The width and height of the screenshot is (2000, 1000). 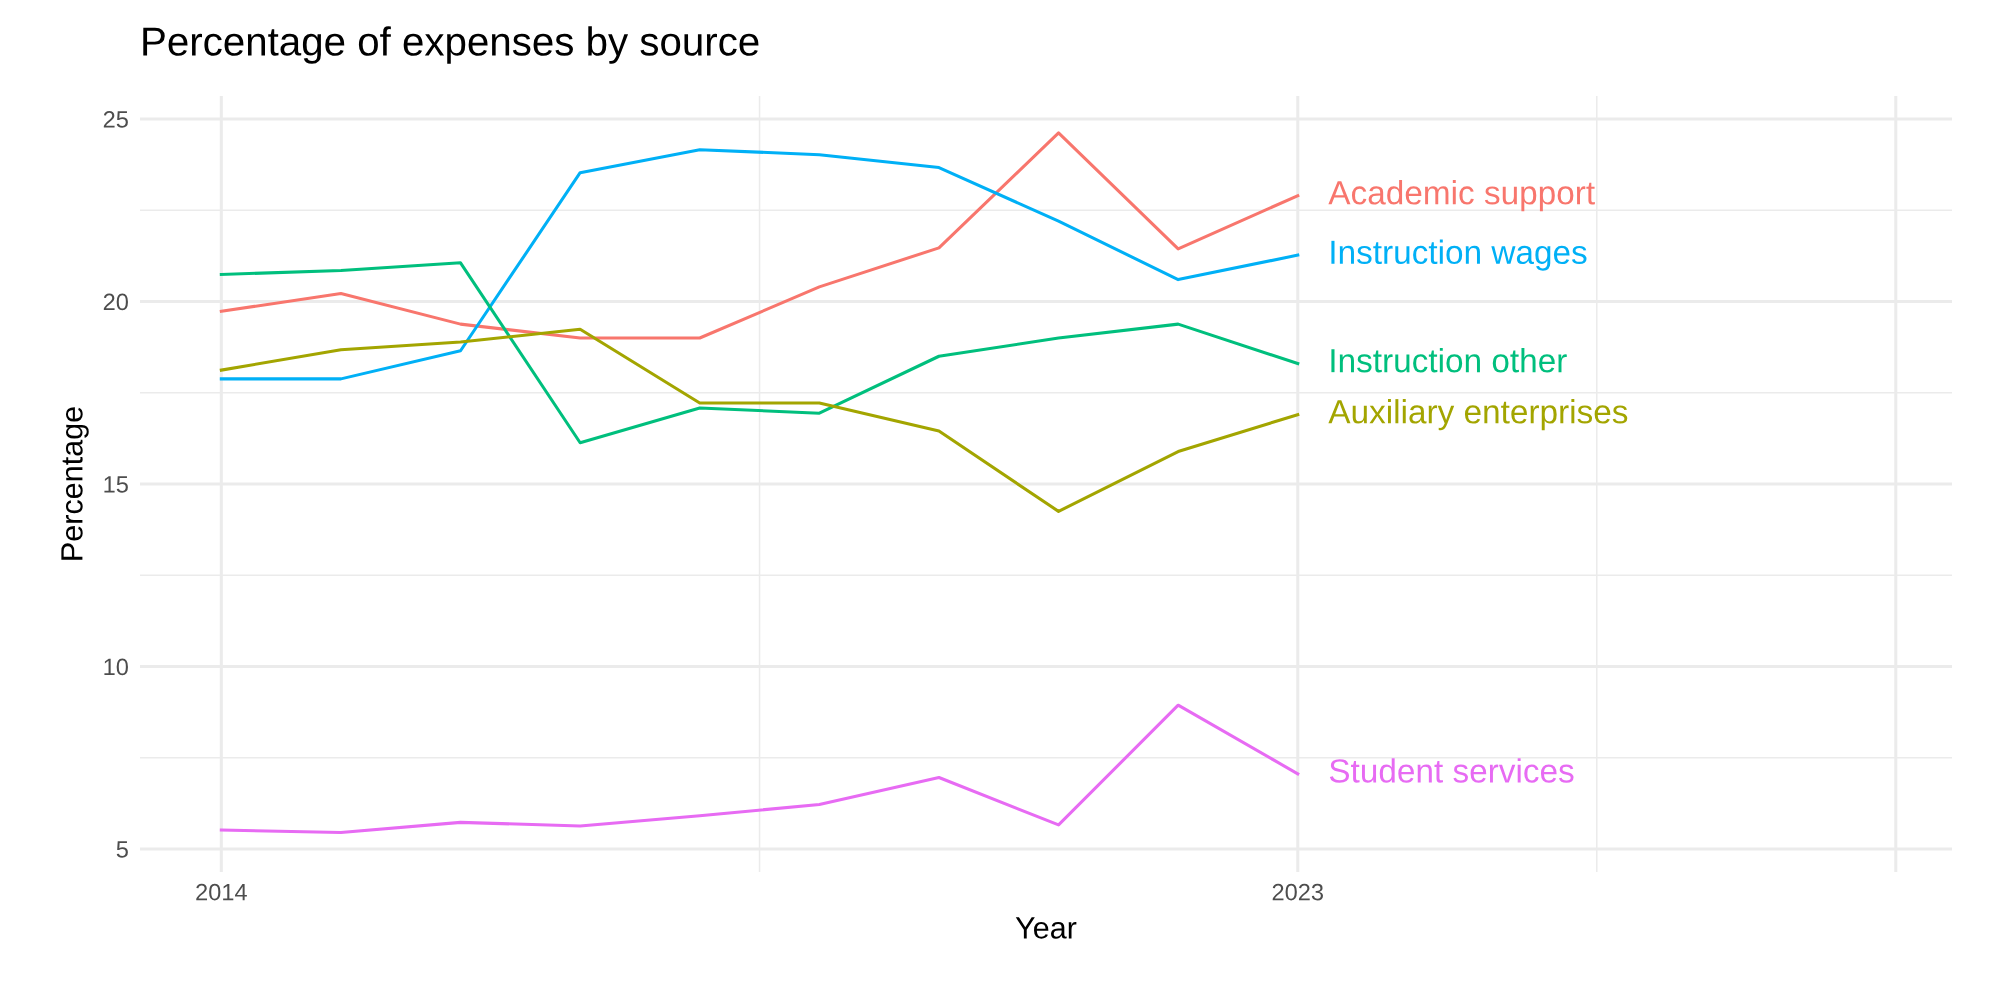 I want to click on y-tick-label: 5, so click(x=122, y=849).